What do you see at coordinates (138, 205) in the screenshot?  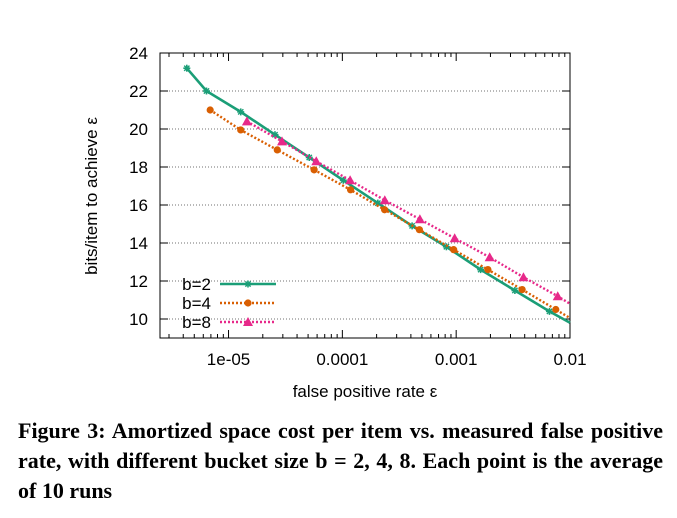 I see `y-tick-label: 16` at bounding box center [138, 205].